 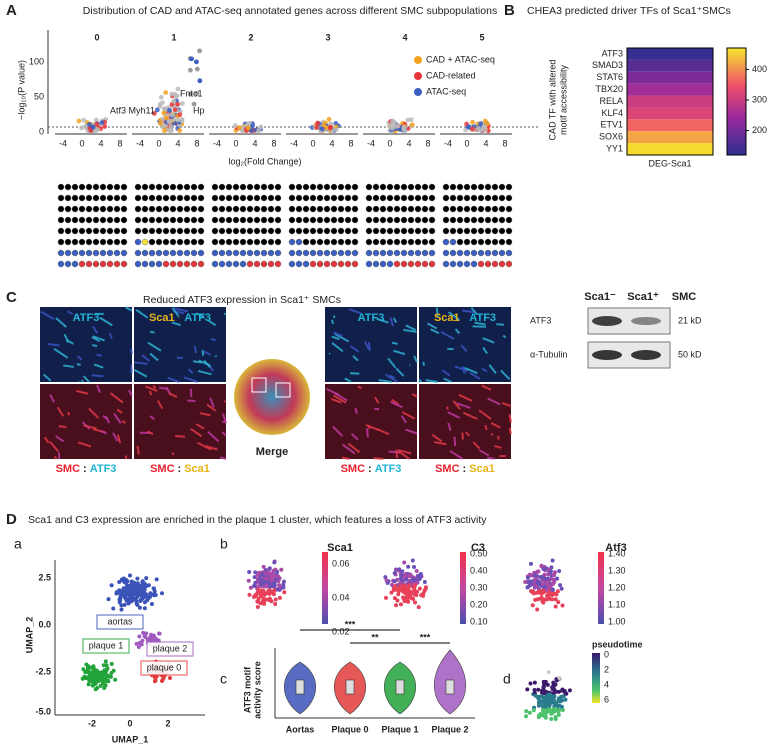 I want to click on gene-label: Atf3 Myh11, so click(x=132, y=110).